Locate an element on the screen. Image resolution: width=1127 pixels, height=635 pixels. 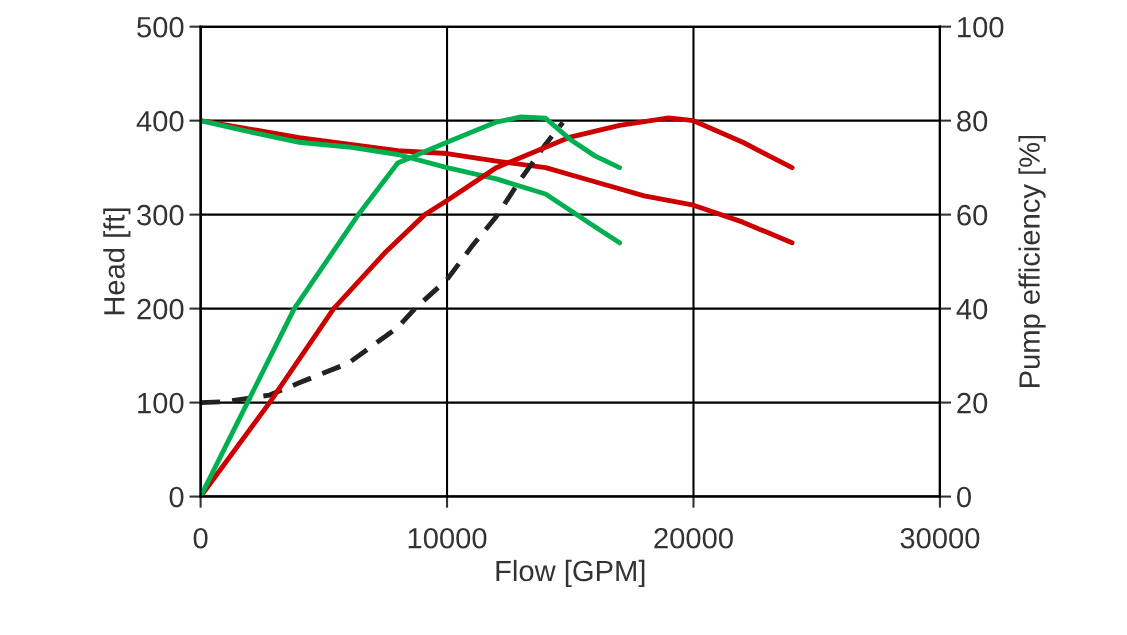
x-tick-label: 30000 is located at coordinates (940, 538).